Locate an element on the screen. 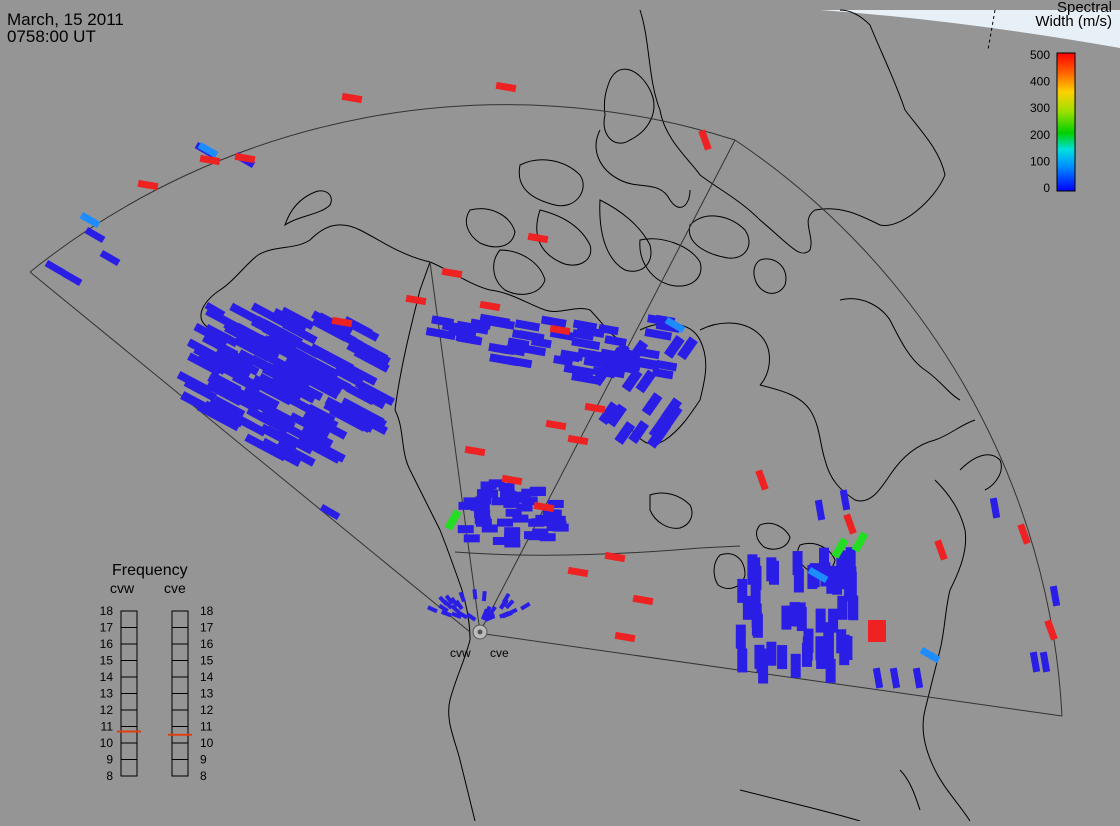 The width and height of the screenshot is (1120, 826). freq-scale-right: 11 is located at coordinates (206, 727).